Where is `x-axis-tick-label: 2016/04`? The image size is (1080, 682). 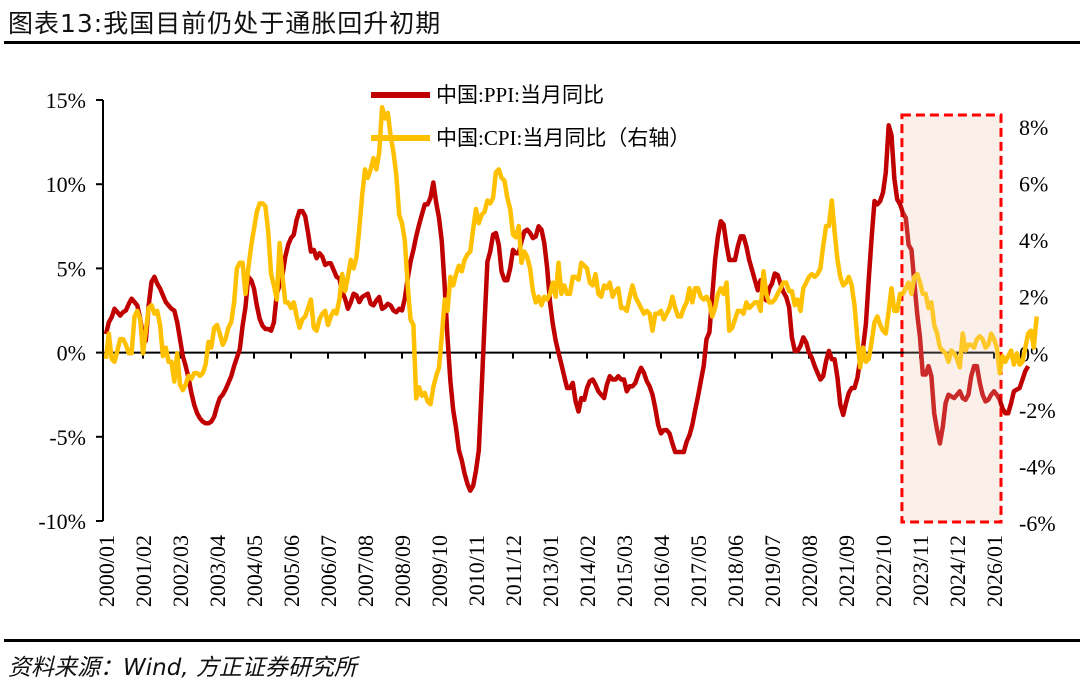 x-axis-tick-label: 2016/04 is located at coordinates (661, 571).